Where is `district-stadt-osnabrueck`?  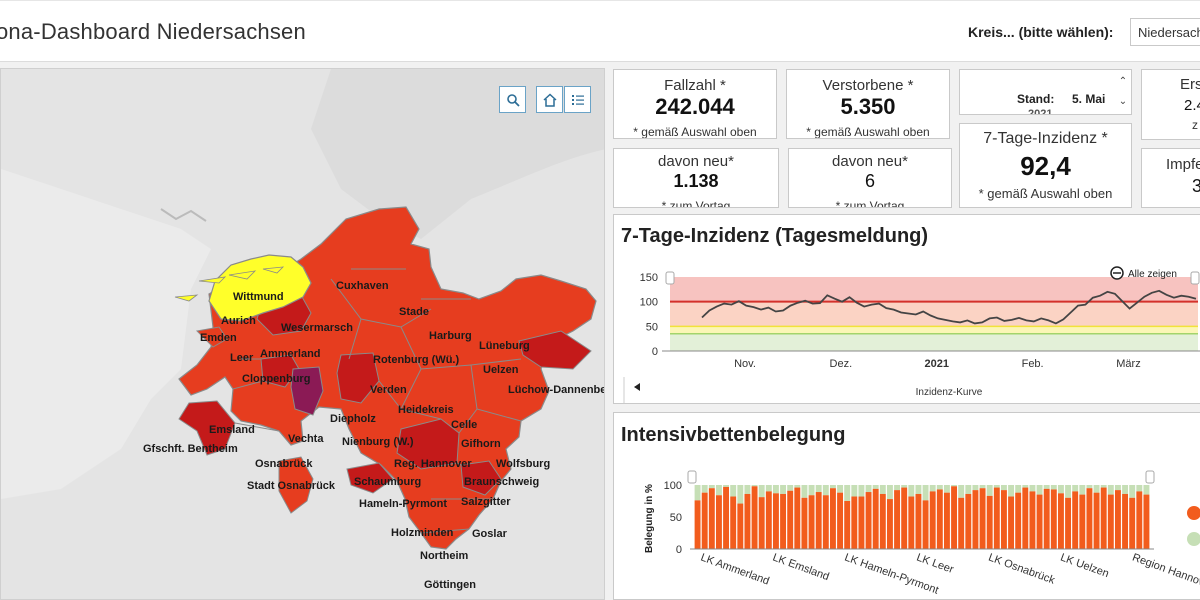
district-stadt-osnabrueck is located at coordinates (296, 485).